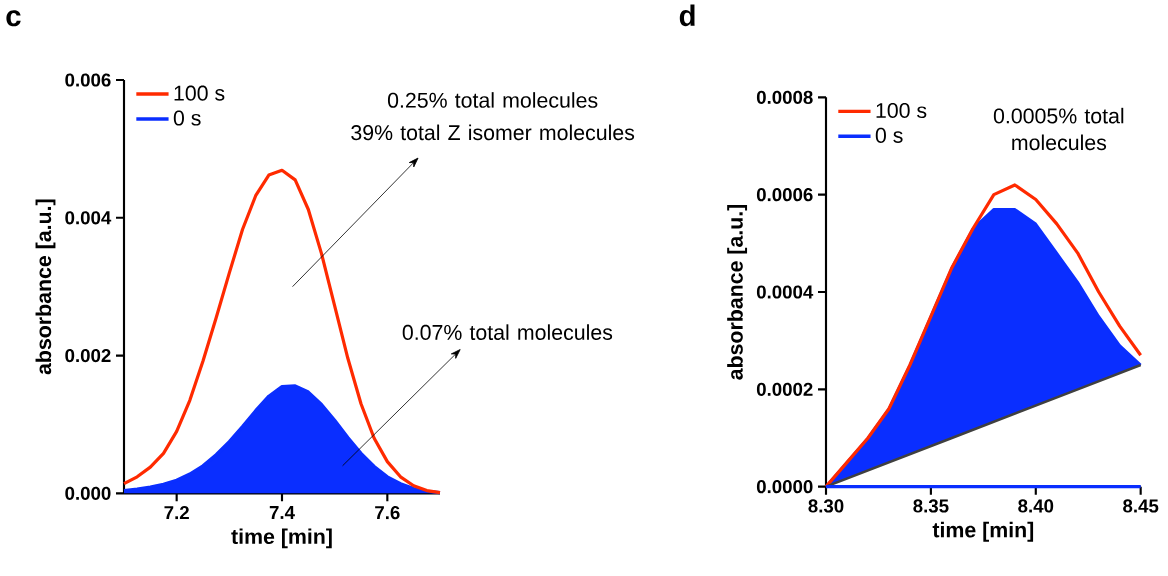  Describe the element at coordinates (176, 513) in the screenshot. I see `x-tick-label: 7.2` at that location.